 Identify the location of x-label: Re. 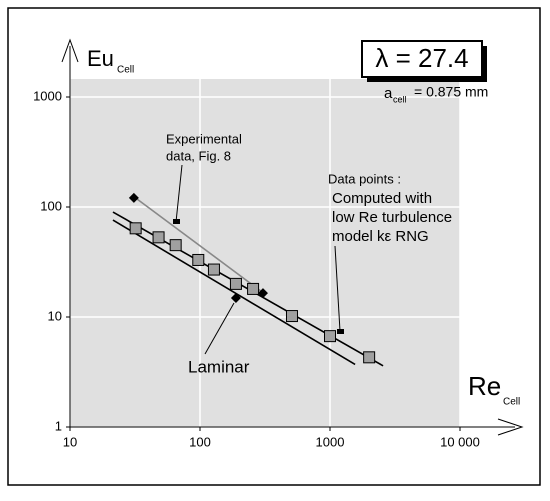
(484, 386).